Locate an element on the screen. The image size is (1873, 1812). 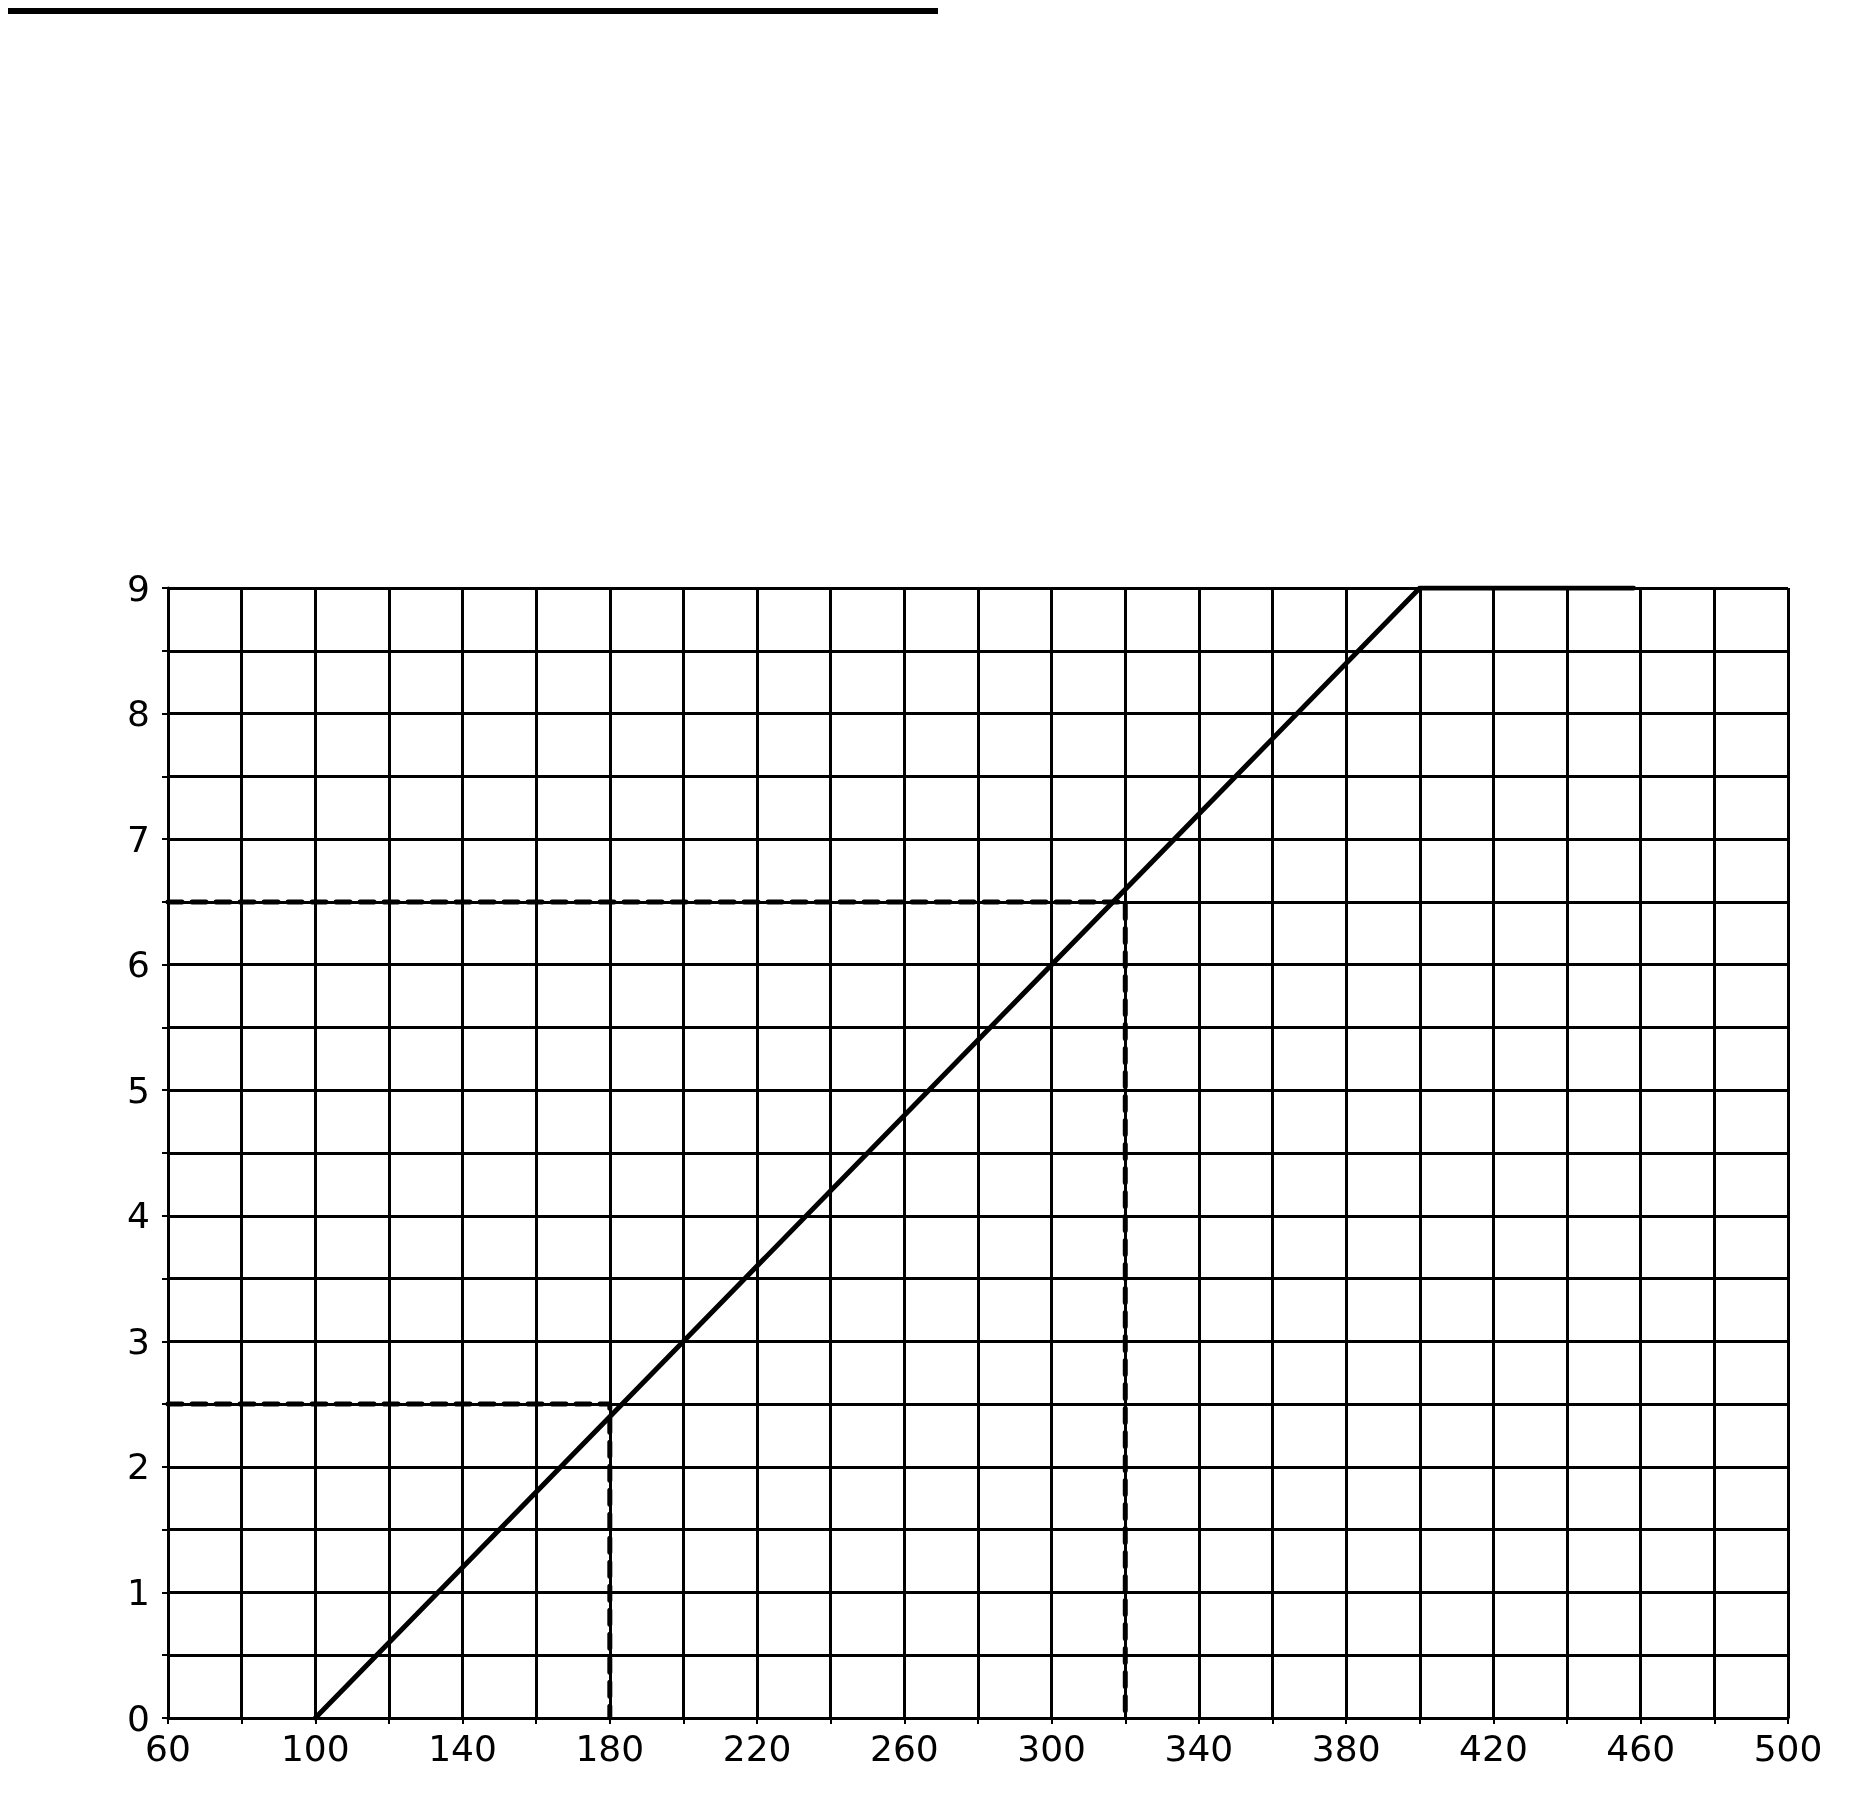
y-tick-label: 4 is located at coordinates (138, 1216).